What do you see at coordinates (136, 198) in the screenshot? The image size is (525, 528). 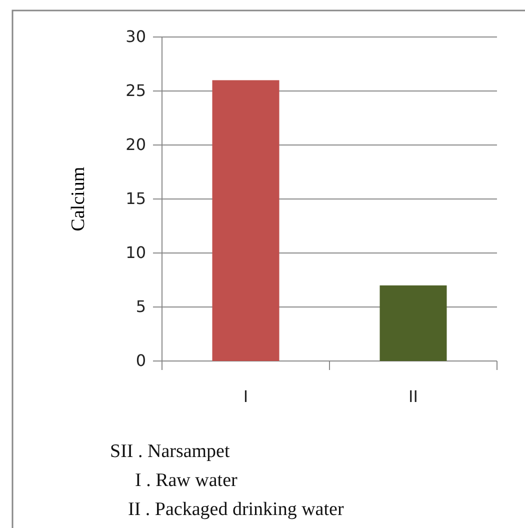 I see `y-tick-label: 15` at bounding box center [136, 198].